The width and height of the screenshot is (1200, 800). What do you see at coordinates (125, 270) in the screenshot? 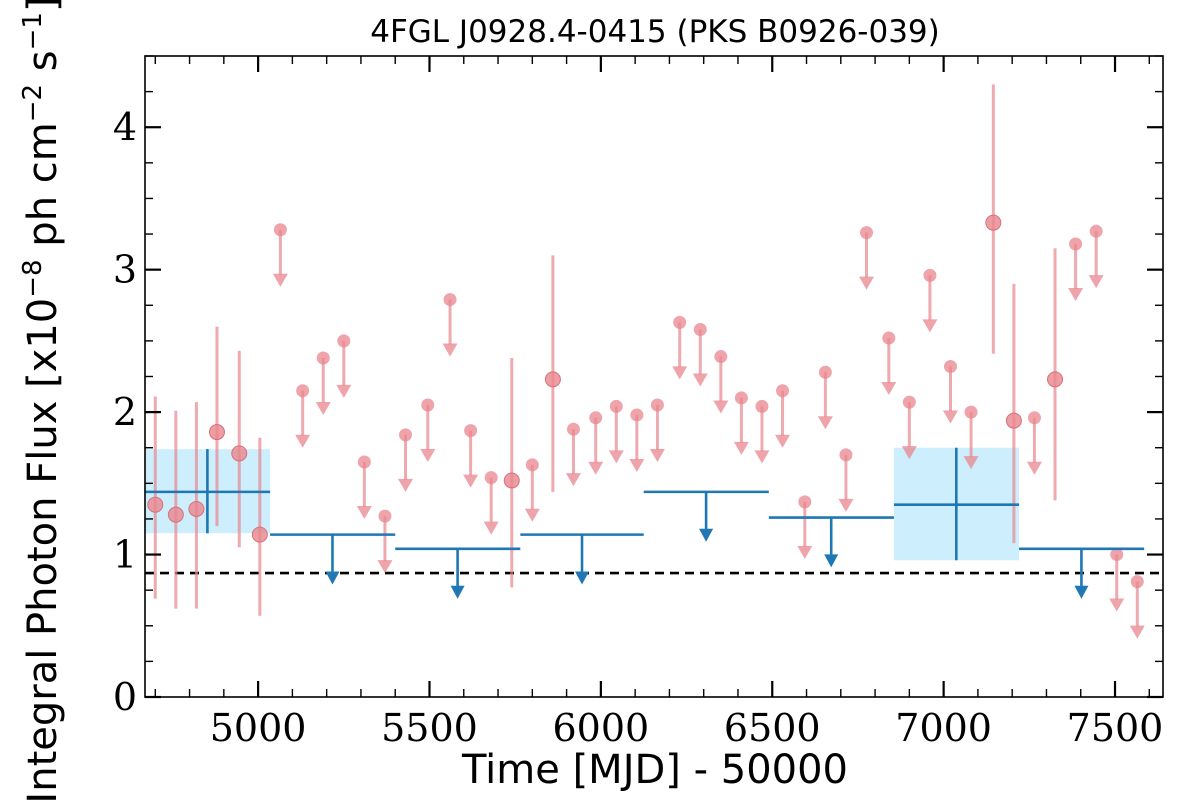
I see `y-tick-label: 3` at bounding box center [125, 270].